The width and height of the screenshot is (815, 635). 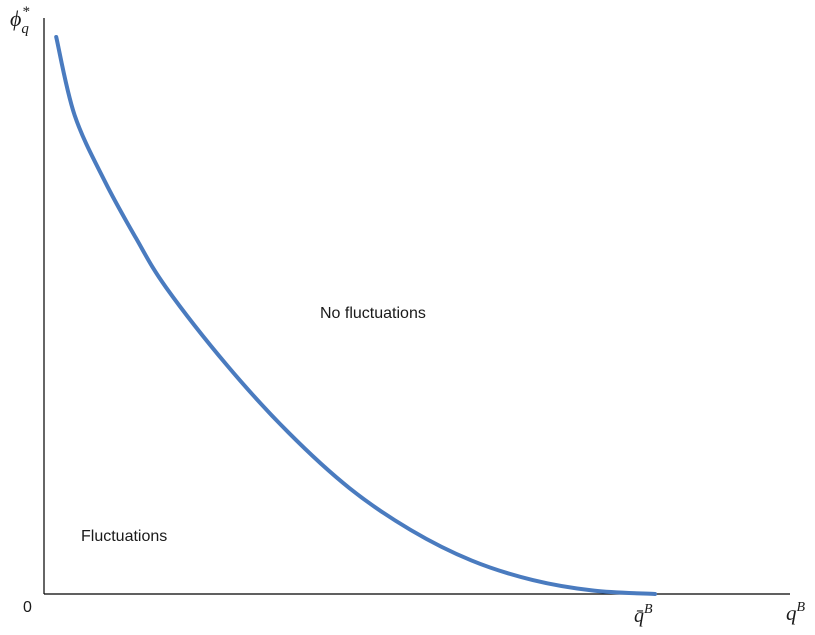 I want to click on annotation-no-fluctuations: No fluctuations, so click(x=373, y=313).